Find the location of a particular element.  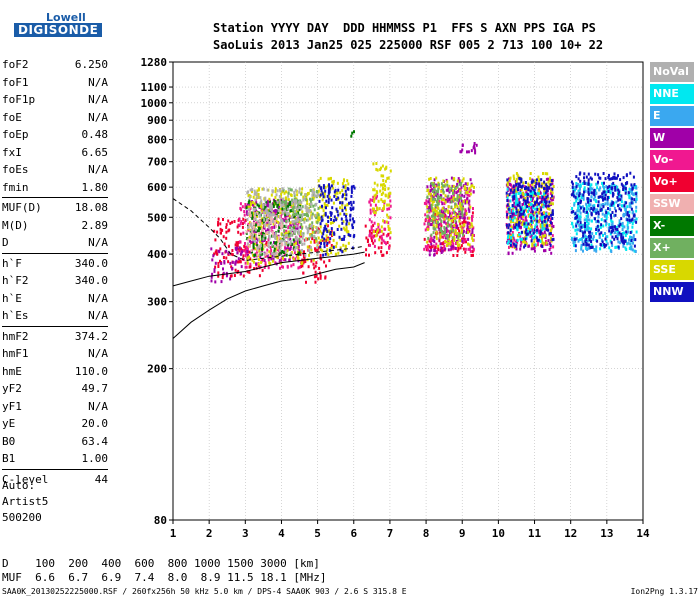

param-name: foE is located at coordinates (12, 117).